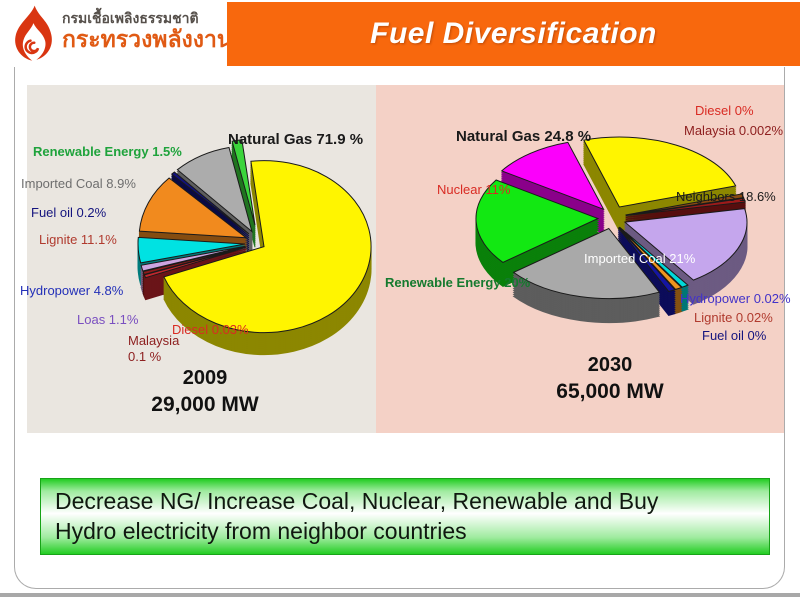  I want to click on title-banner: Fuel Diversification, so click(513, 34).